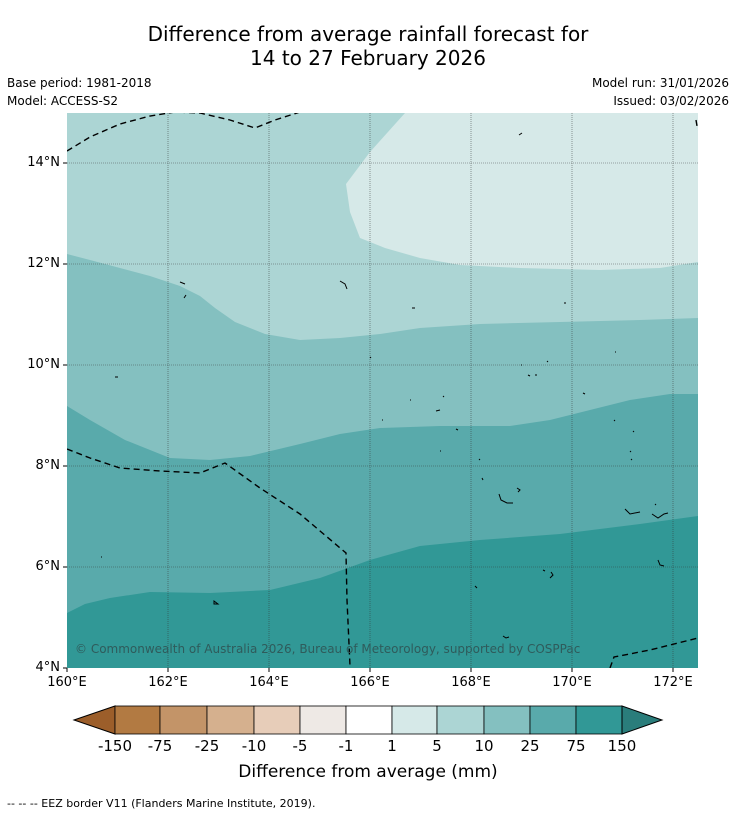  I want to click on lat-label: 4°N, so click(48, 667).